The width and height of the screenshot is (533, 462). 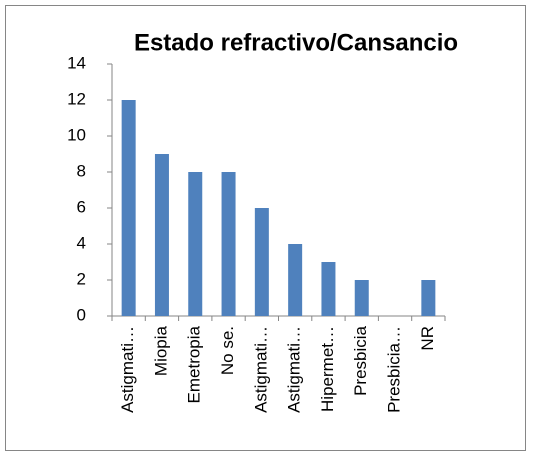 What do you see at coordinates (81, 278) in the screenshot?
I see `y-tick-label: 2` at bounding box center [81, 278].